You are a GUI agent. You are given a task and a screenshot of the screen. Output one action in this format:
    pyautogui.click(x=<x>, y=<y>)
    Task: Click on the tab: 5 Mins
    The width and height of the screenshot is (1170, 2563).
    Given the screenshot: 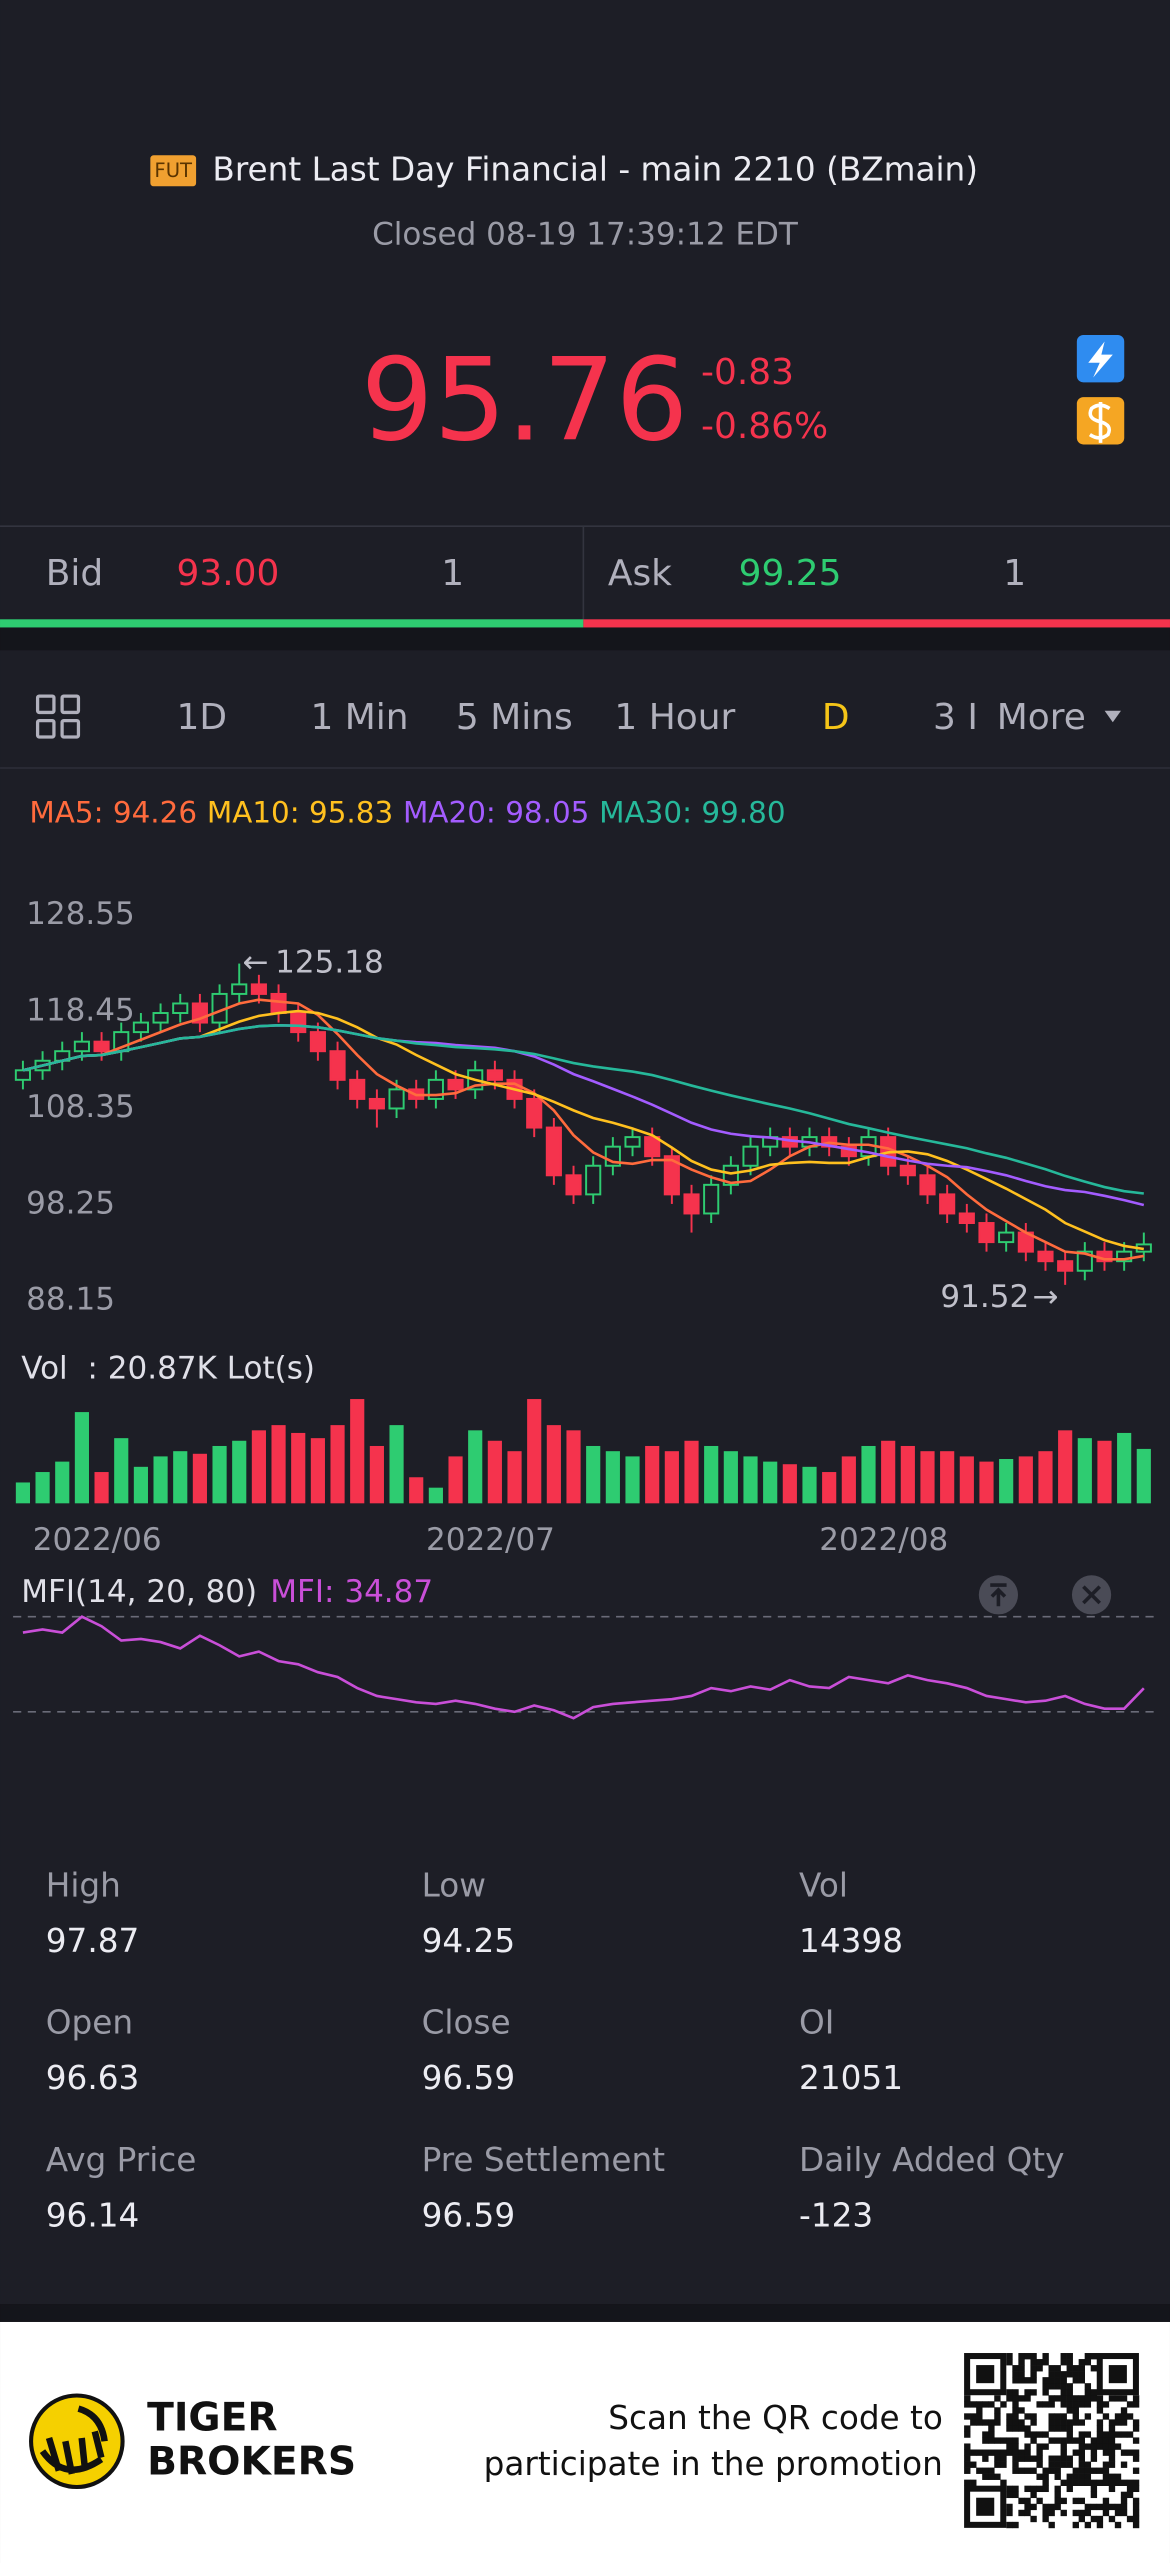 What is the action you would take?
    pyautogui.click(x=514, y=717)
    